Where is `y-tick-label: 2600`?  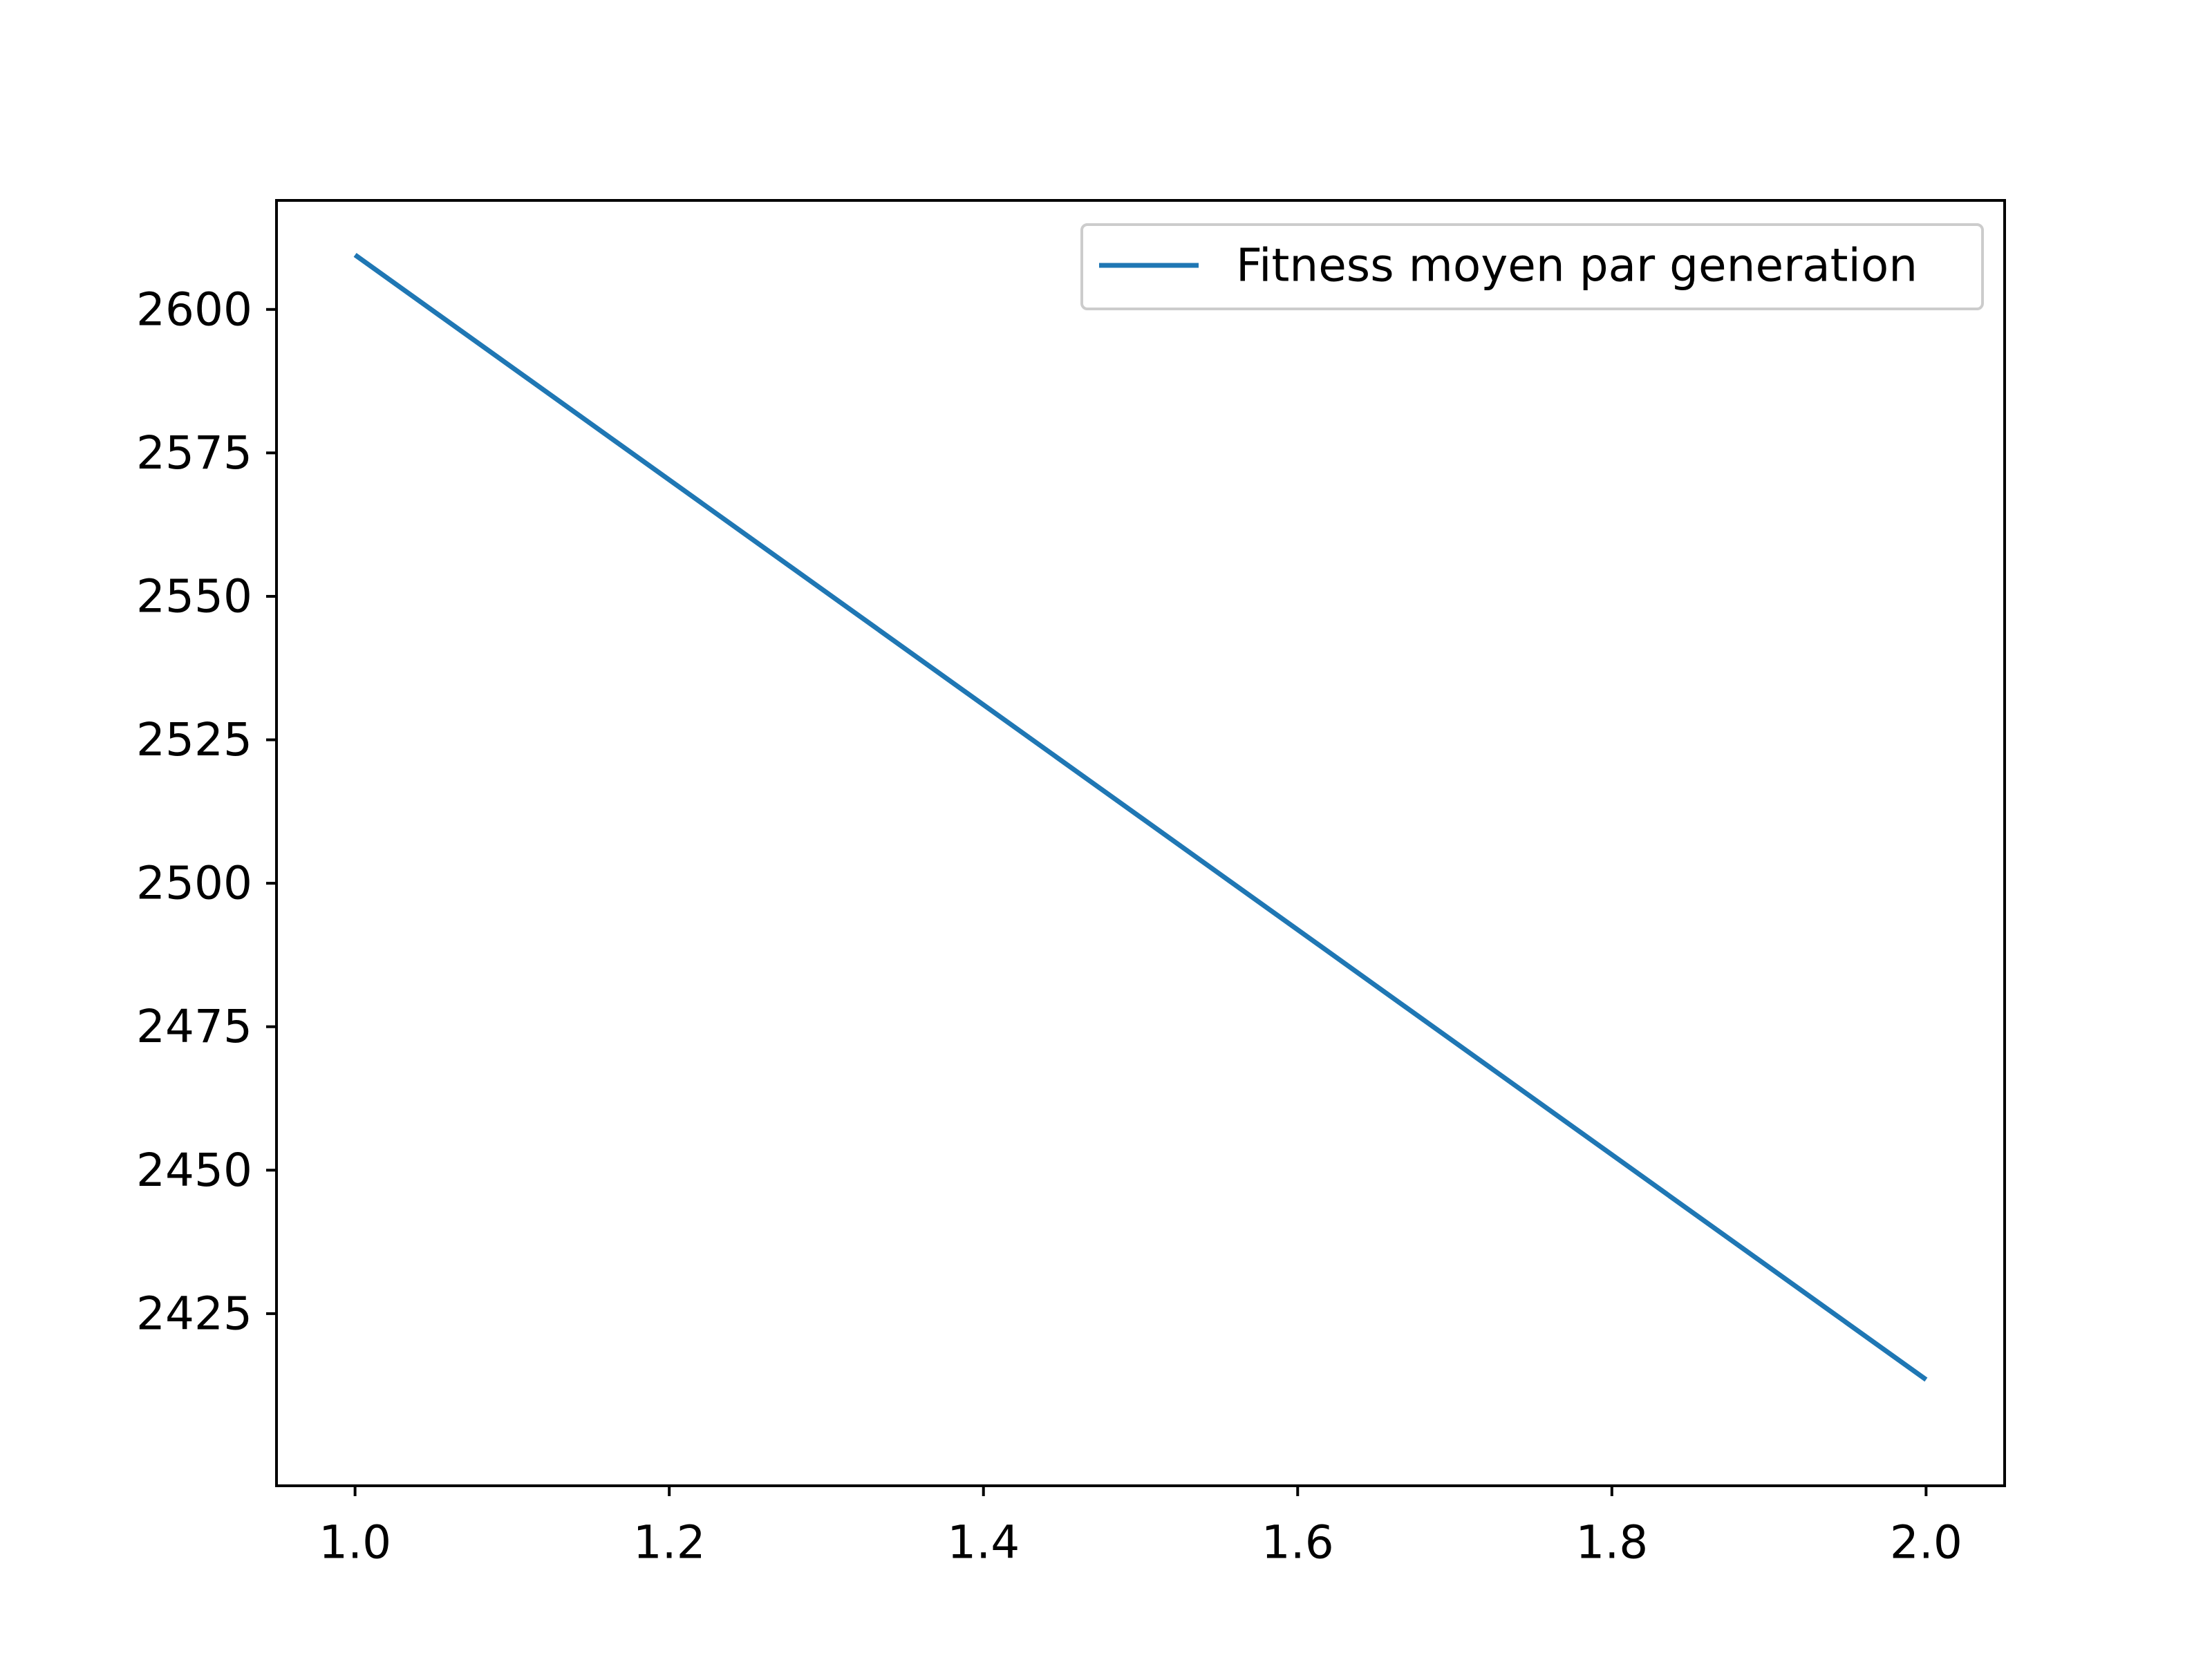
y-tick-label: 2600 is located at coordinates (194, 309).